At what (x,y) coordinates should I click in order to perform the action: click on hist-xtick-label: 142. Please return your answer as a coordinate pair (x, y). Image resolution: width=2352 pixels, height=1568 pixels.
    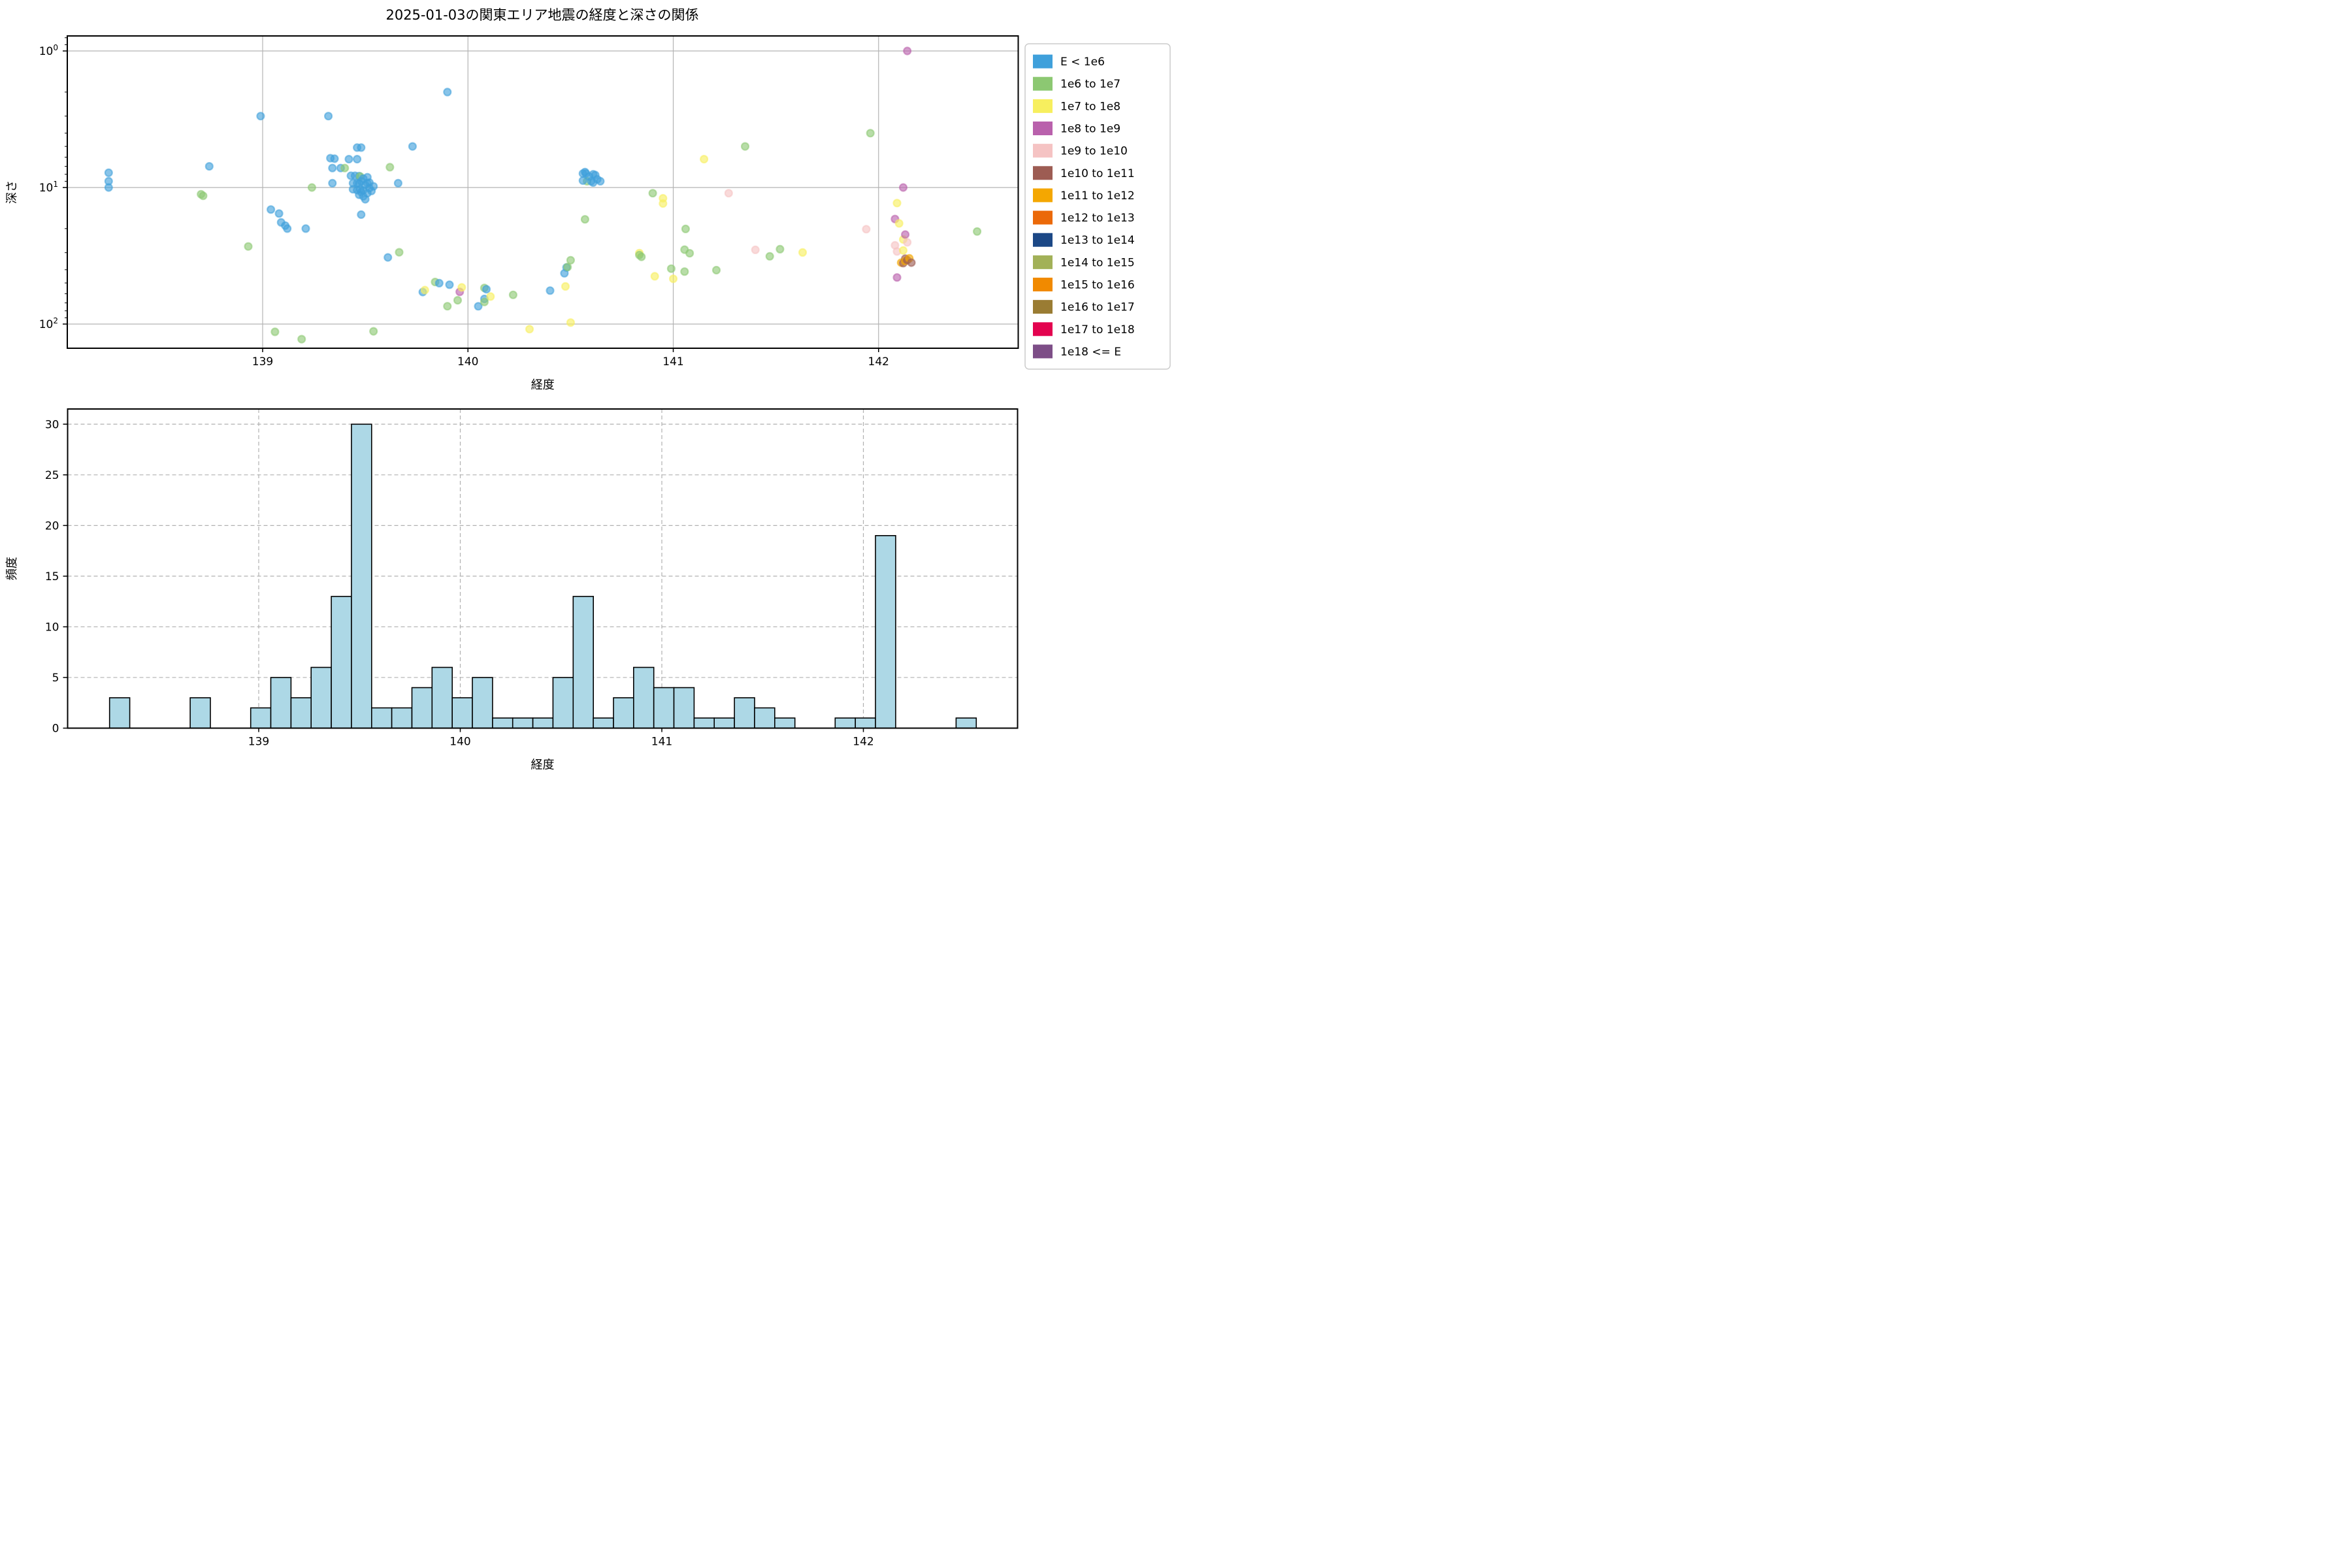
    Looking at the image, I should click on (863, 742).